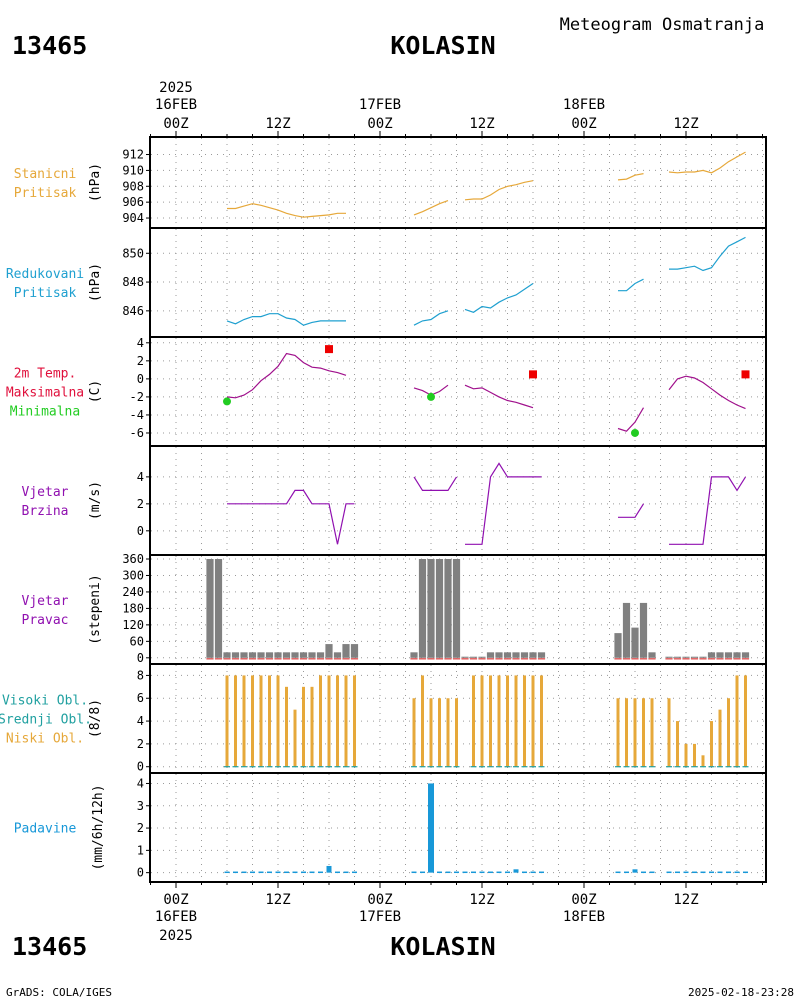 The width and height of the screenshot is (800, 1000). What do you see at coordinates (137, 641) in the screenshot?
I see `y-tick-label: 60` at bounding box center [137, 641].